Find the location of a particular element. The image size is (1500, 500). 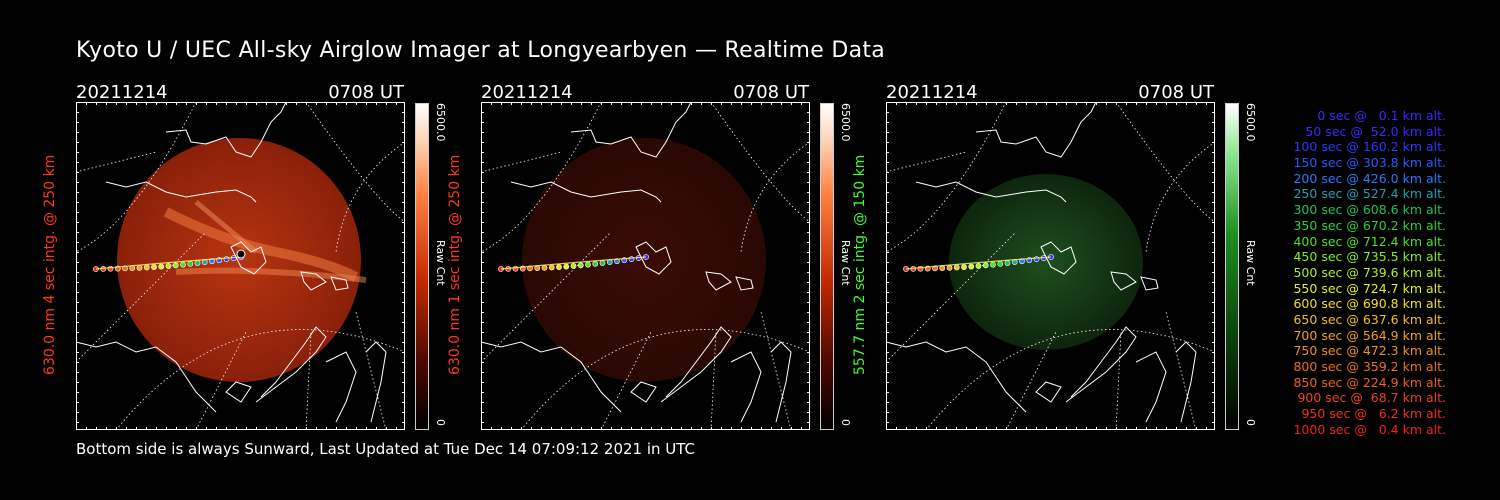

legend-entry: 550 sec @ 724.7 km alt. is located at coordinates (1369, 288).